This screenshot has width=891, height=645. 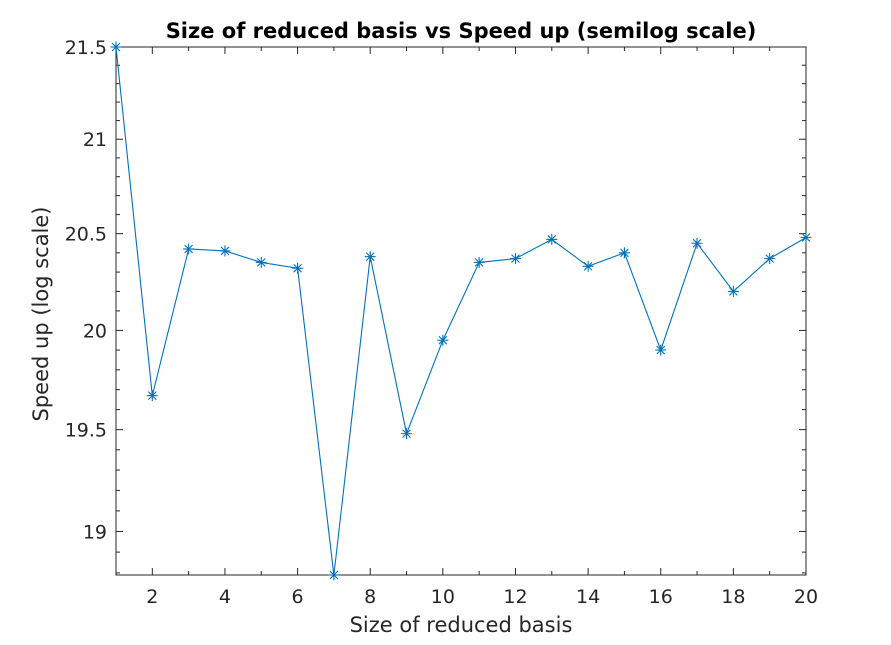 I want to click on x-tick-label: 8, so click(x=370, y=597).